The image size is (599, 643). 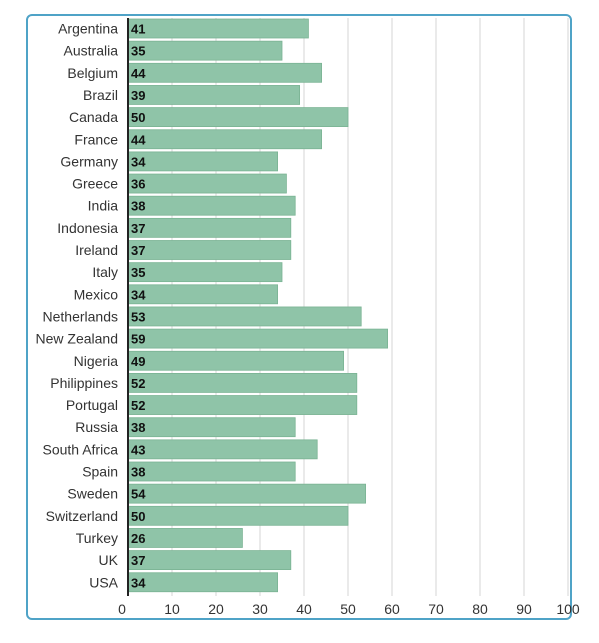 What do you see at coordinates (138, 316) in the screenshot?
I see `value-label: 53` at bounding box center [138, 316].